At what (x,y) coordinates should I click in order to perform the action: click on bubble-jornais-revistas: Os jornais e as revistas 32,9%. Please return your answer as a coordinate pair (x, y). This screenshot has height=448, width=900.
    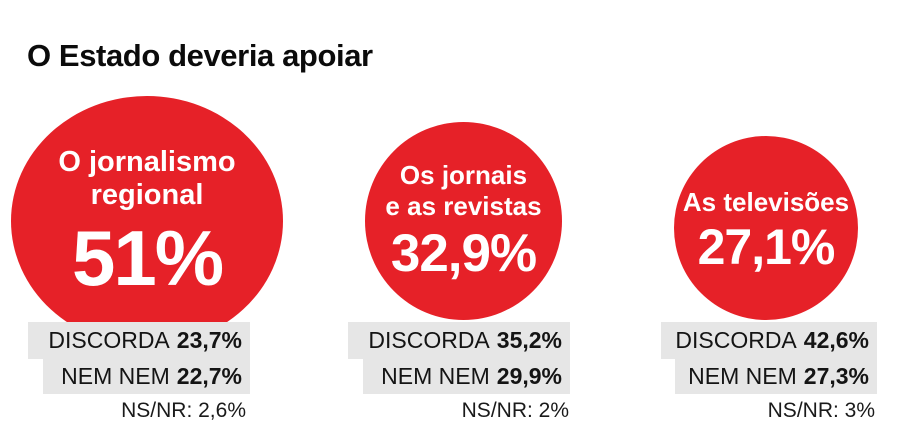
    Looking at the image, I should click on (463, 221).